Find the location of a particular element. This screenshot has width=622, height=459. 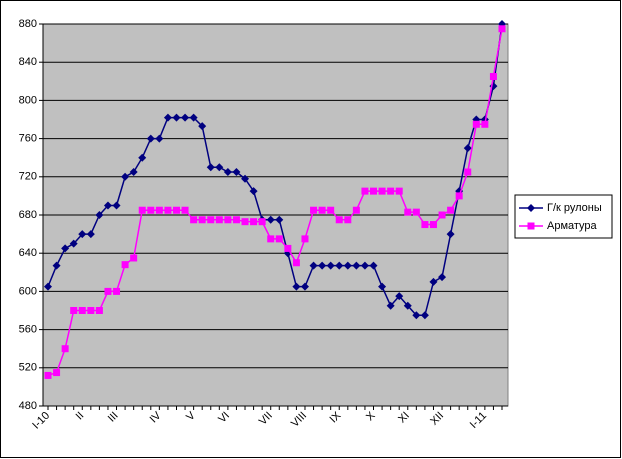

y-tick-label: 560 is located at coordinates (28, 330).